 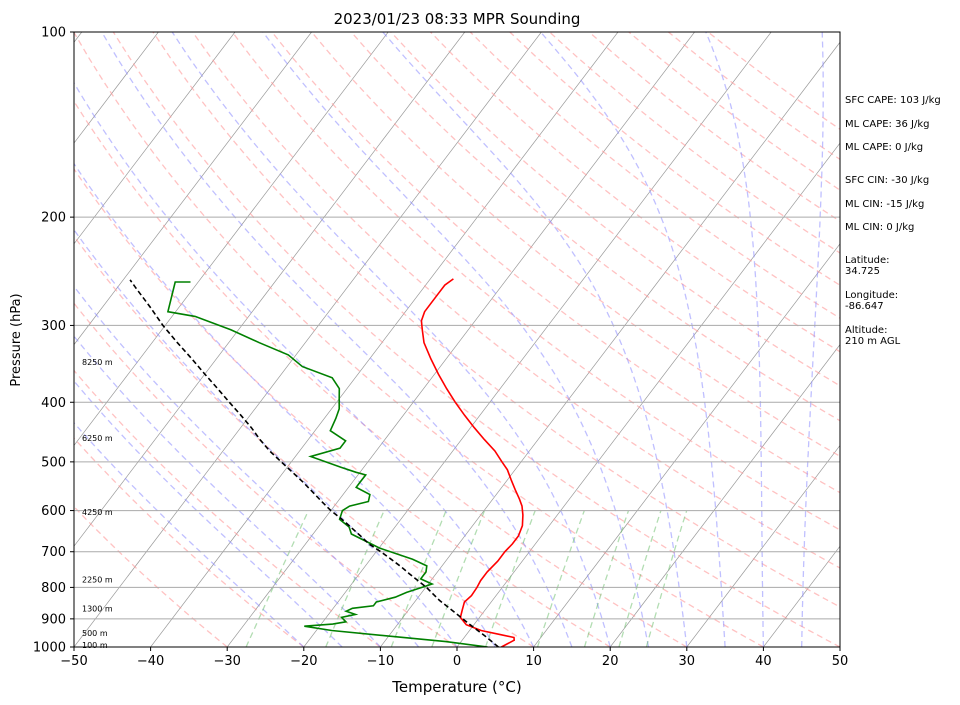 What do you see at coordinates (867, 260) in the screenshot?
I see `latitude-label: Latitude:` at bounding box center [867, 260].